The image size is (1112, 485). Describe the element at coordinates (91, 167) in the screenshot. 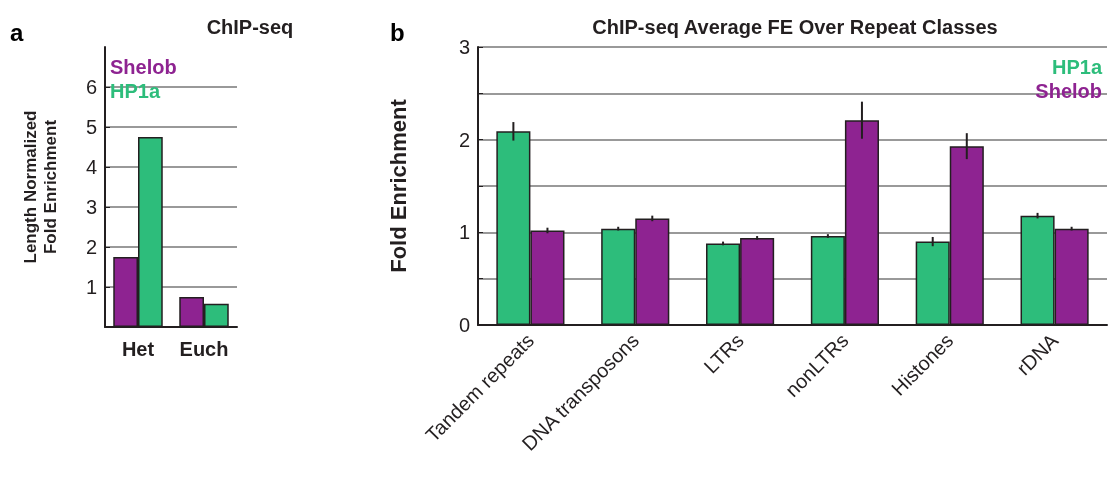

I see `y-tick-label: 4` at that location.